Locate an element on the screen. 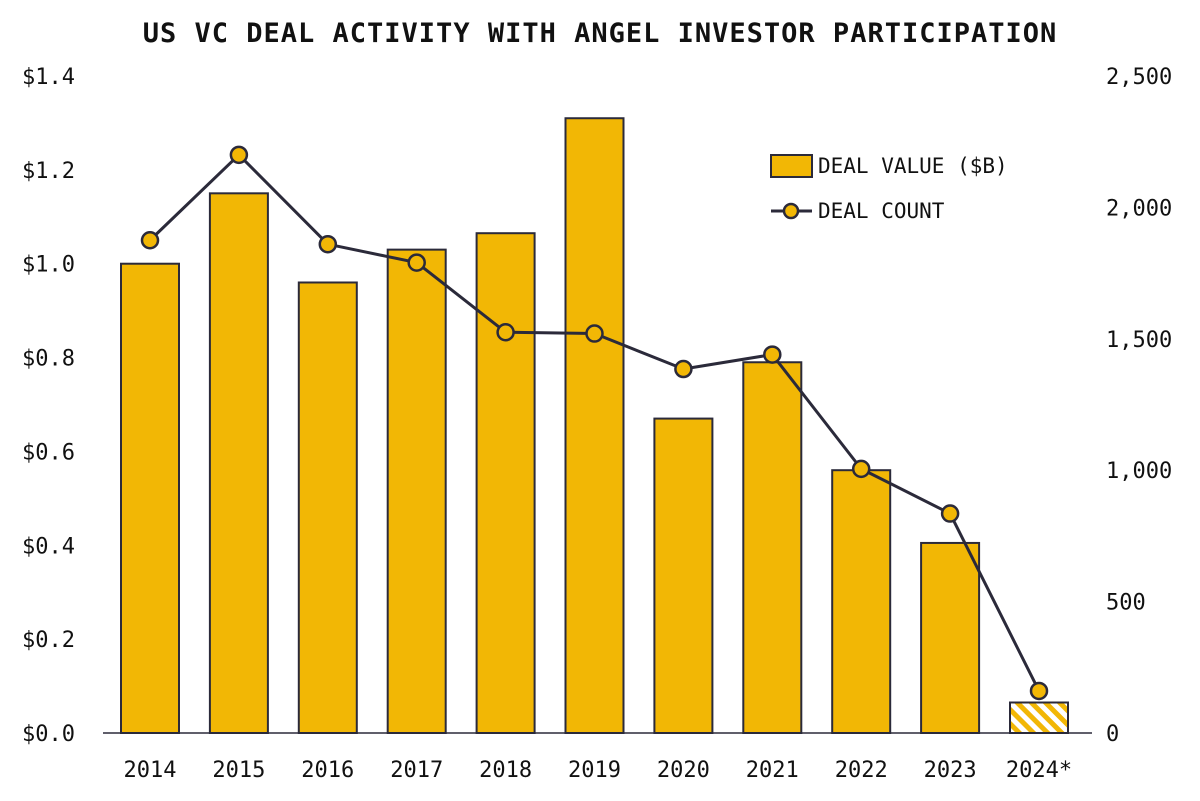 Image resolution: width=1200 pixels, height=801 pixels. y-right-tick-label: 2,500 is located at coordinates (1139, 77).